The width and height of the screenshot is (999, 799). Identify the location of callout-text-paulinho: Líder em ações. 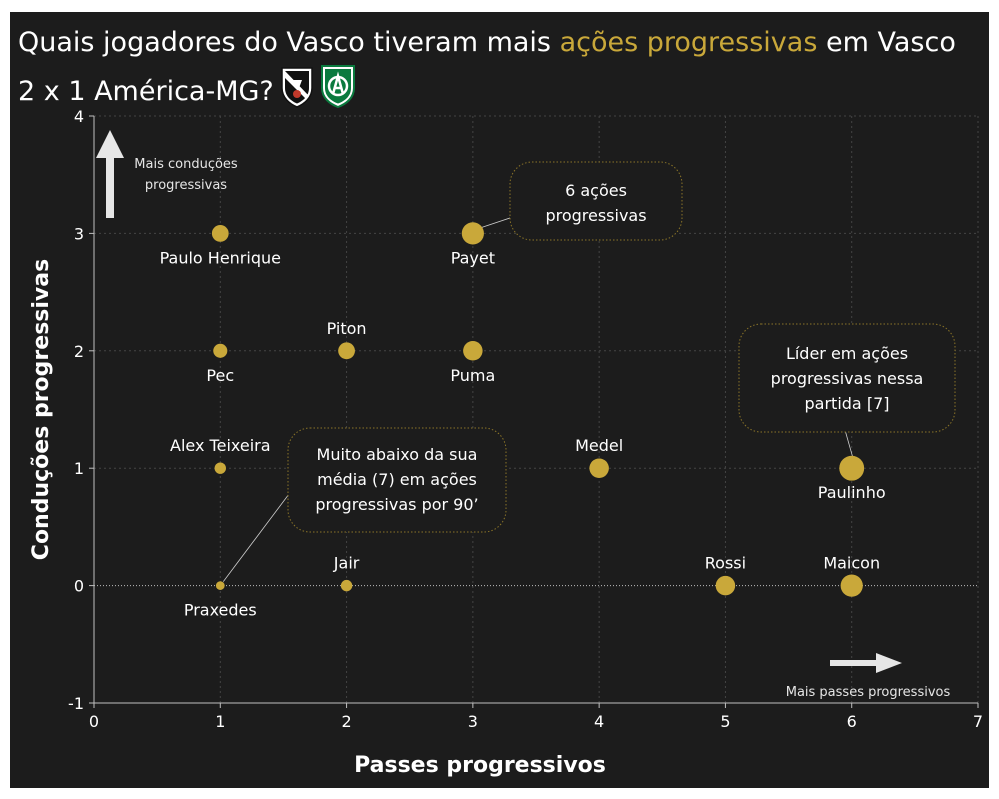
(847, 353).